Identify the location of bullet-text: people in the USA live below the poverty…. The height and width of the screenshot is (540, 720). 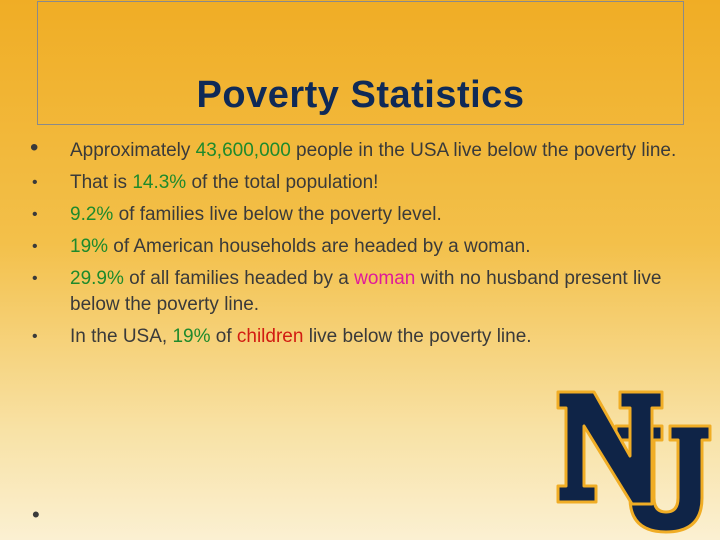
(483, 150).